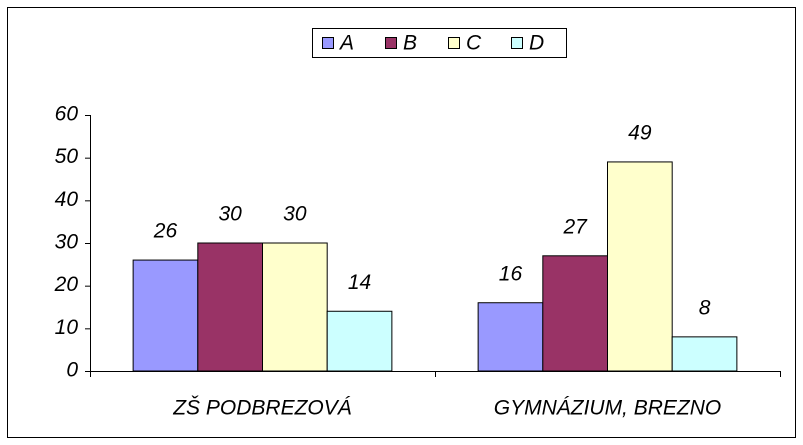 This screenshot has height=445, width=803. What do you see at coordinates (66, 284) in the screenshot?
I see `y-tick-label: 20` at bounding box center [66, 284].